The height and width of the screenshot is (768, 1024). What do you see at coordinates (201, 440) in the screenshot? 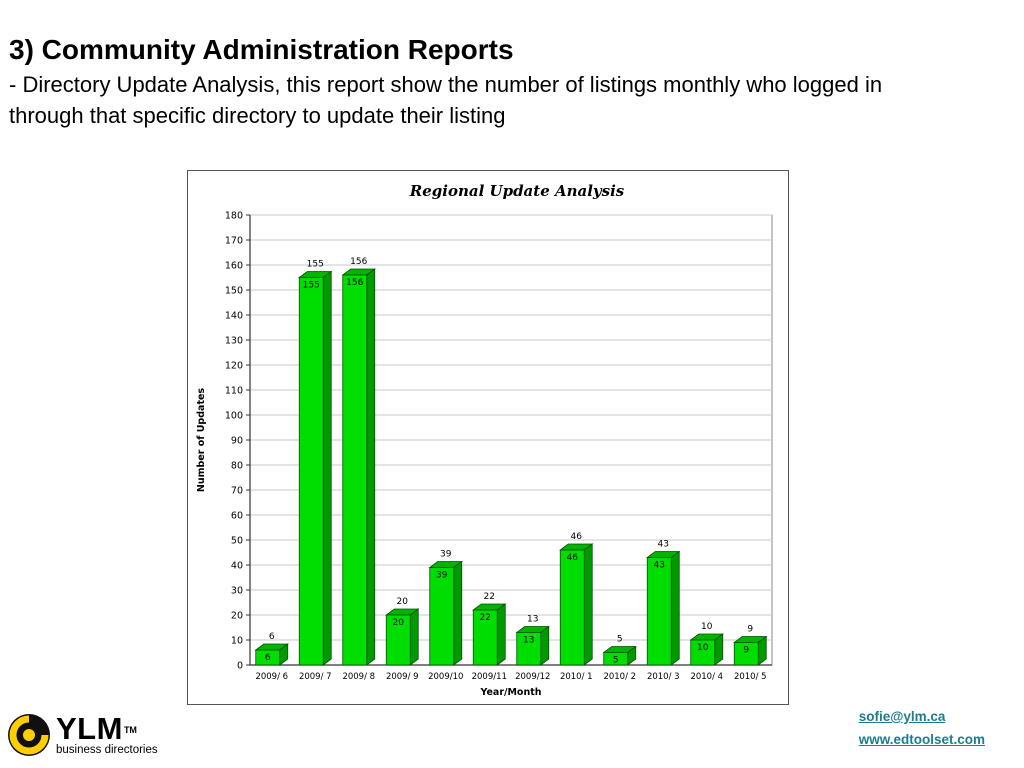
I see `y-axis-title: Number of Updates` at bounding box center [201, 440].